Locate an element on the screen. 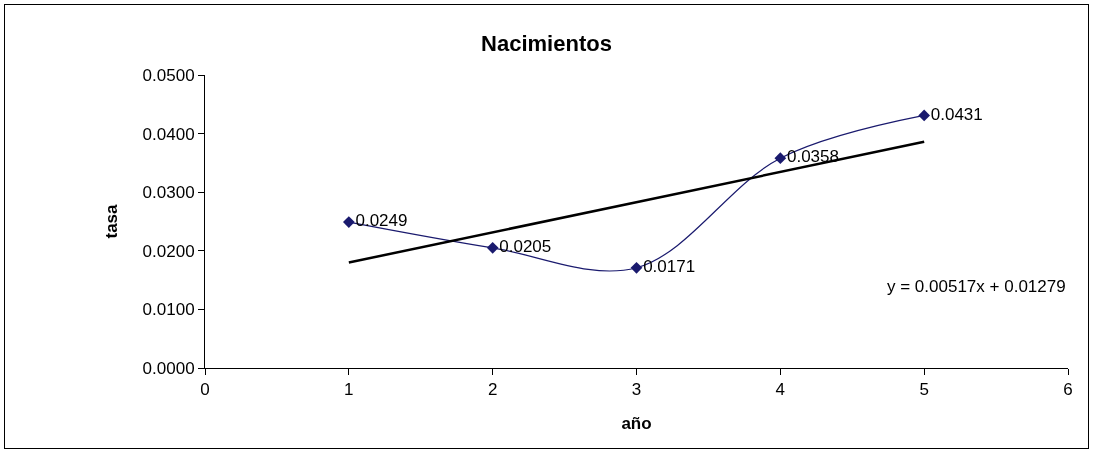 Image resolution: width=1095 pixels, height=455 pixels. x-tick-label: 2 is located at coordinates (492, 390).